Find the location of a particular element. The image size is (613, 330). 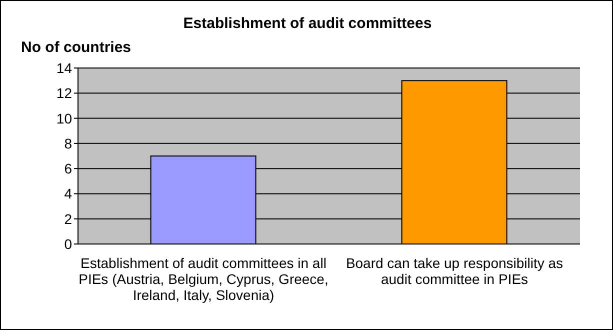

y-tick-label: 0 is located at coordinates (68, 244).